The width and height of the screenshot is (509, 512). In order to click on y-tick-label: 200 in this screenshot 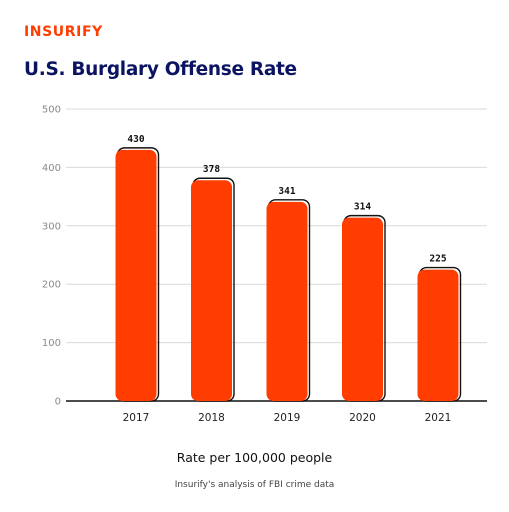, I will do `click(51, 285)`.